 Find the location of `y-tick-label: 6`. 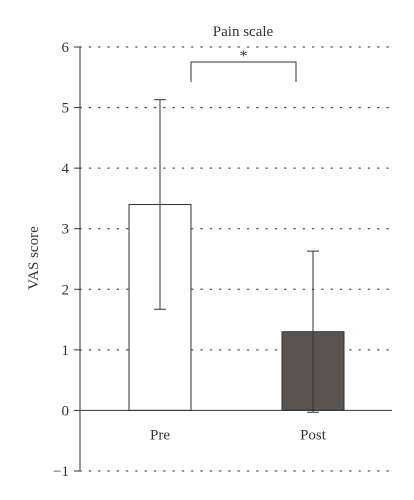

y-tick-label: 6 is located at coordinates (66, 48).